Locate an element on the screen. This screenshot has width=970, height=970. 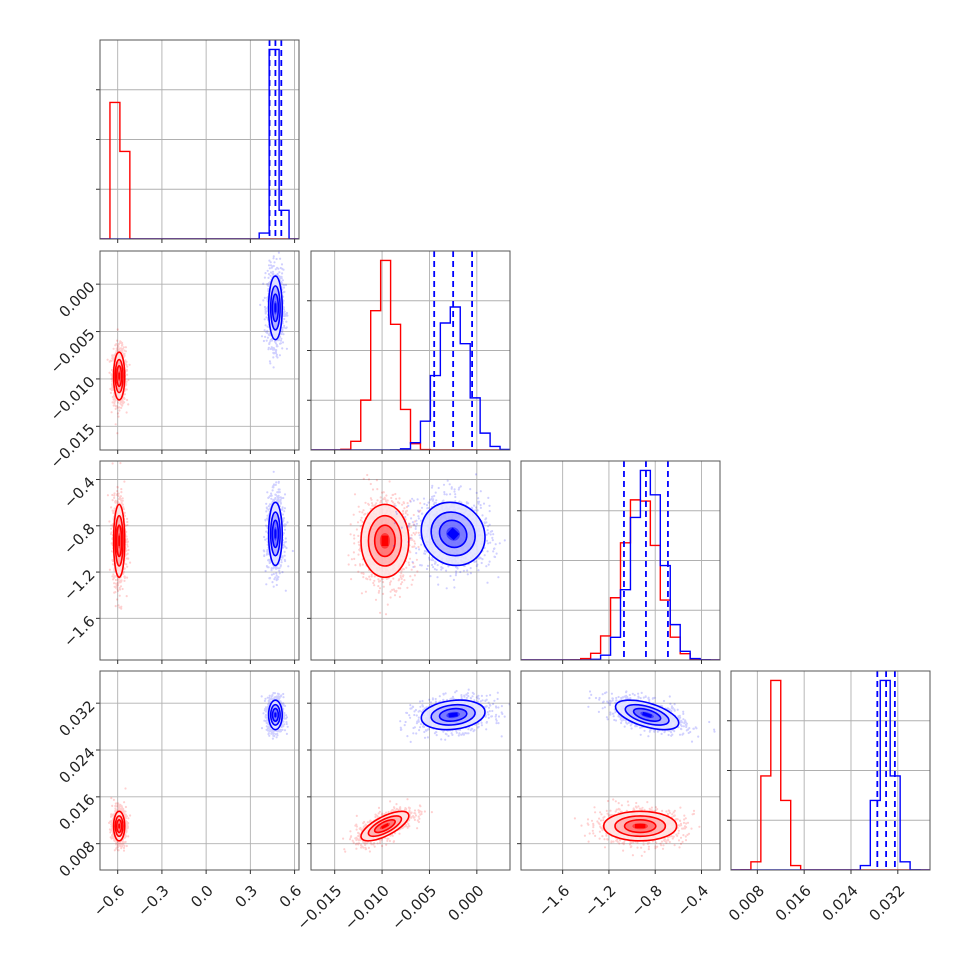
scatter-panel-p0-p3 is located at coordinates (198, 770).